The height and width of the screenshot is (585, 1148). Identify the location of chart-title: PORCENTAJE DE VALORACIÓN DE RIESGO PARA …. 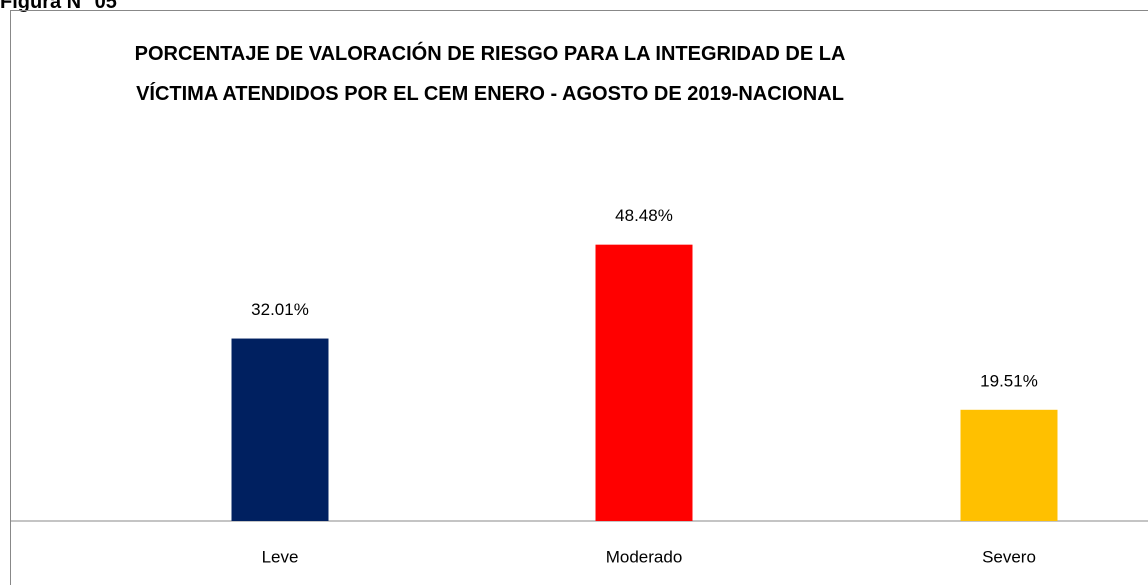
(490, 74).